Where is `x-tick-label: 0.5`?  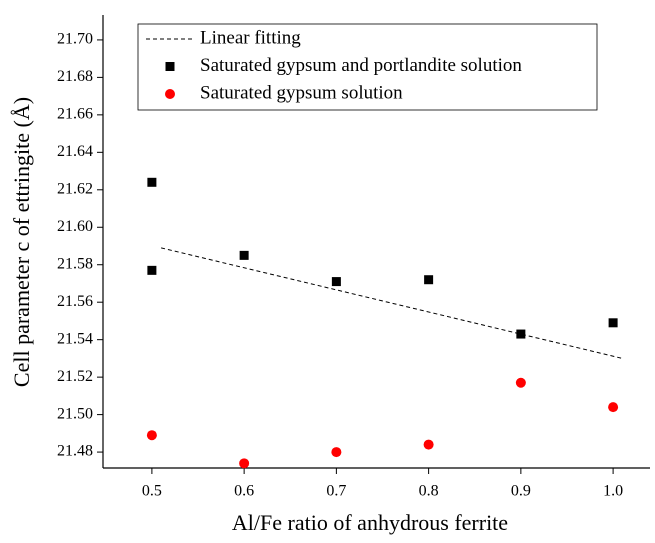
x-tick-label: 0.5 is located at coordinates (152, 491).